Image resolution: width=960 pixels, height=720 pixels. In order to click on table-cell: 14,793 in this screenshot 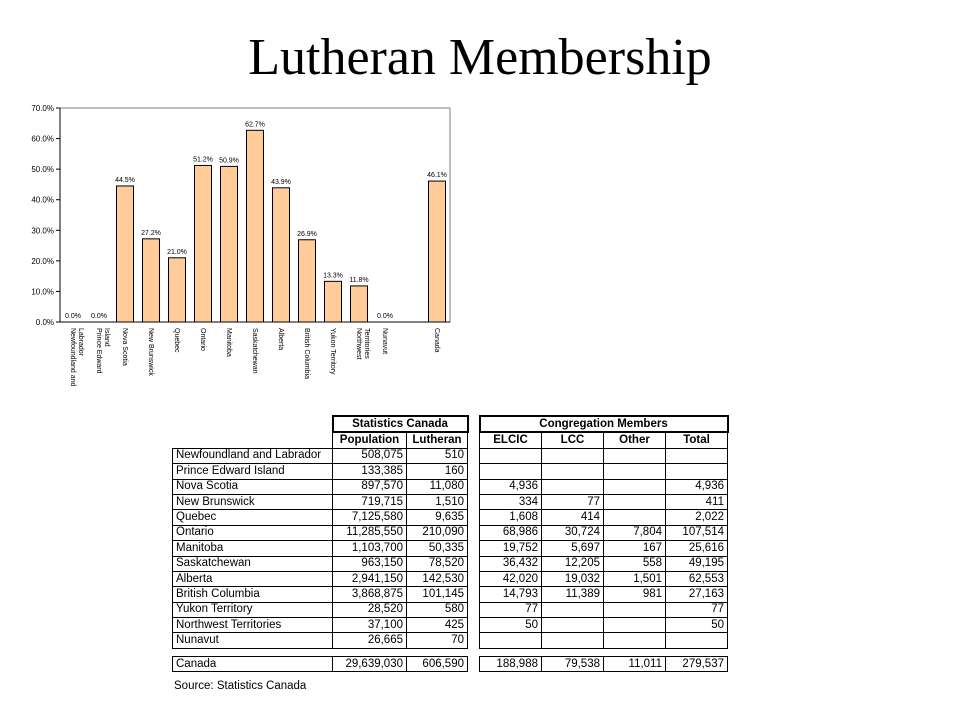, I will do `click(510, 594)`.